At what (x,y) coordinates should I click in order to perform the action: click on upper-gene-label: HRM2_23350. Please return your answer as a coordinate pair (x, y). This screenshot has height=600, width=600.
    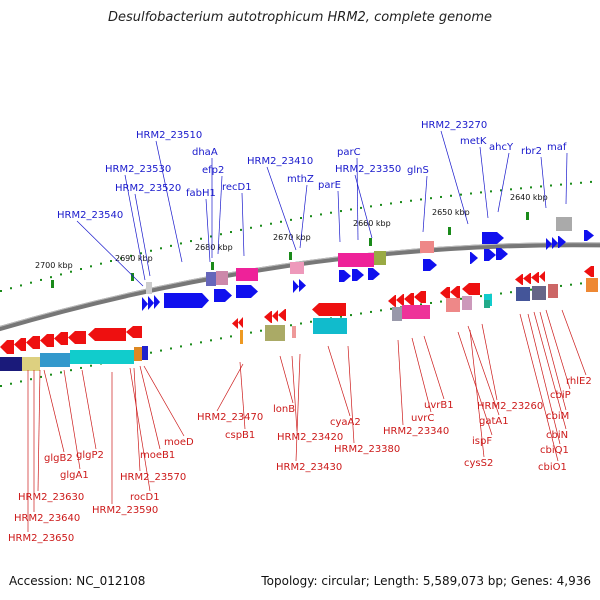
    Looking at the image, I should click on (368, 169).